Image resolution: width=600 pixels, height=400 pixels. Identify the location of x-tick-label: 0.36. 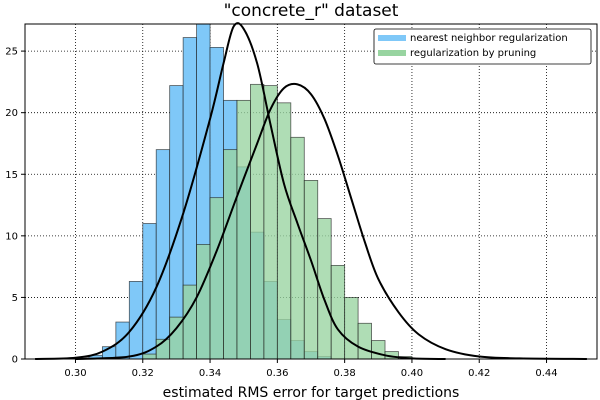
(277, 373).